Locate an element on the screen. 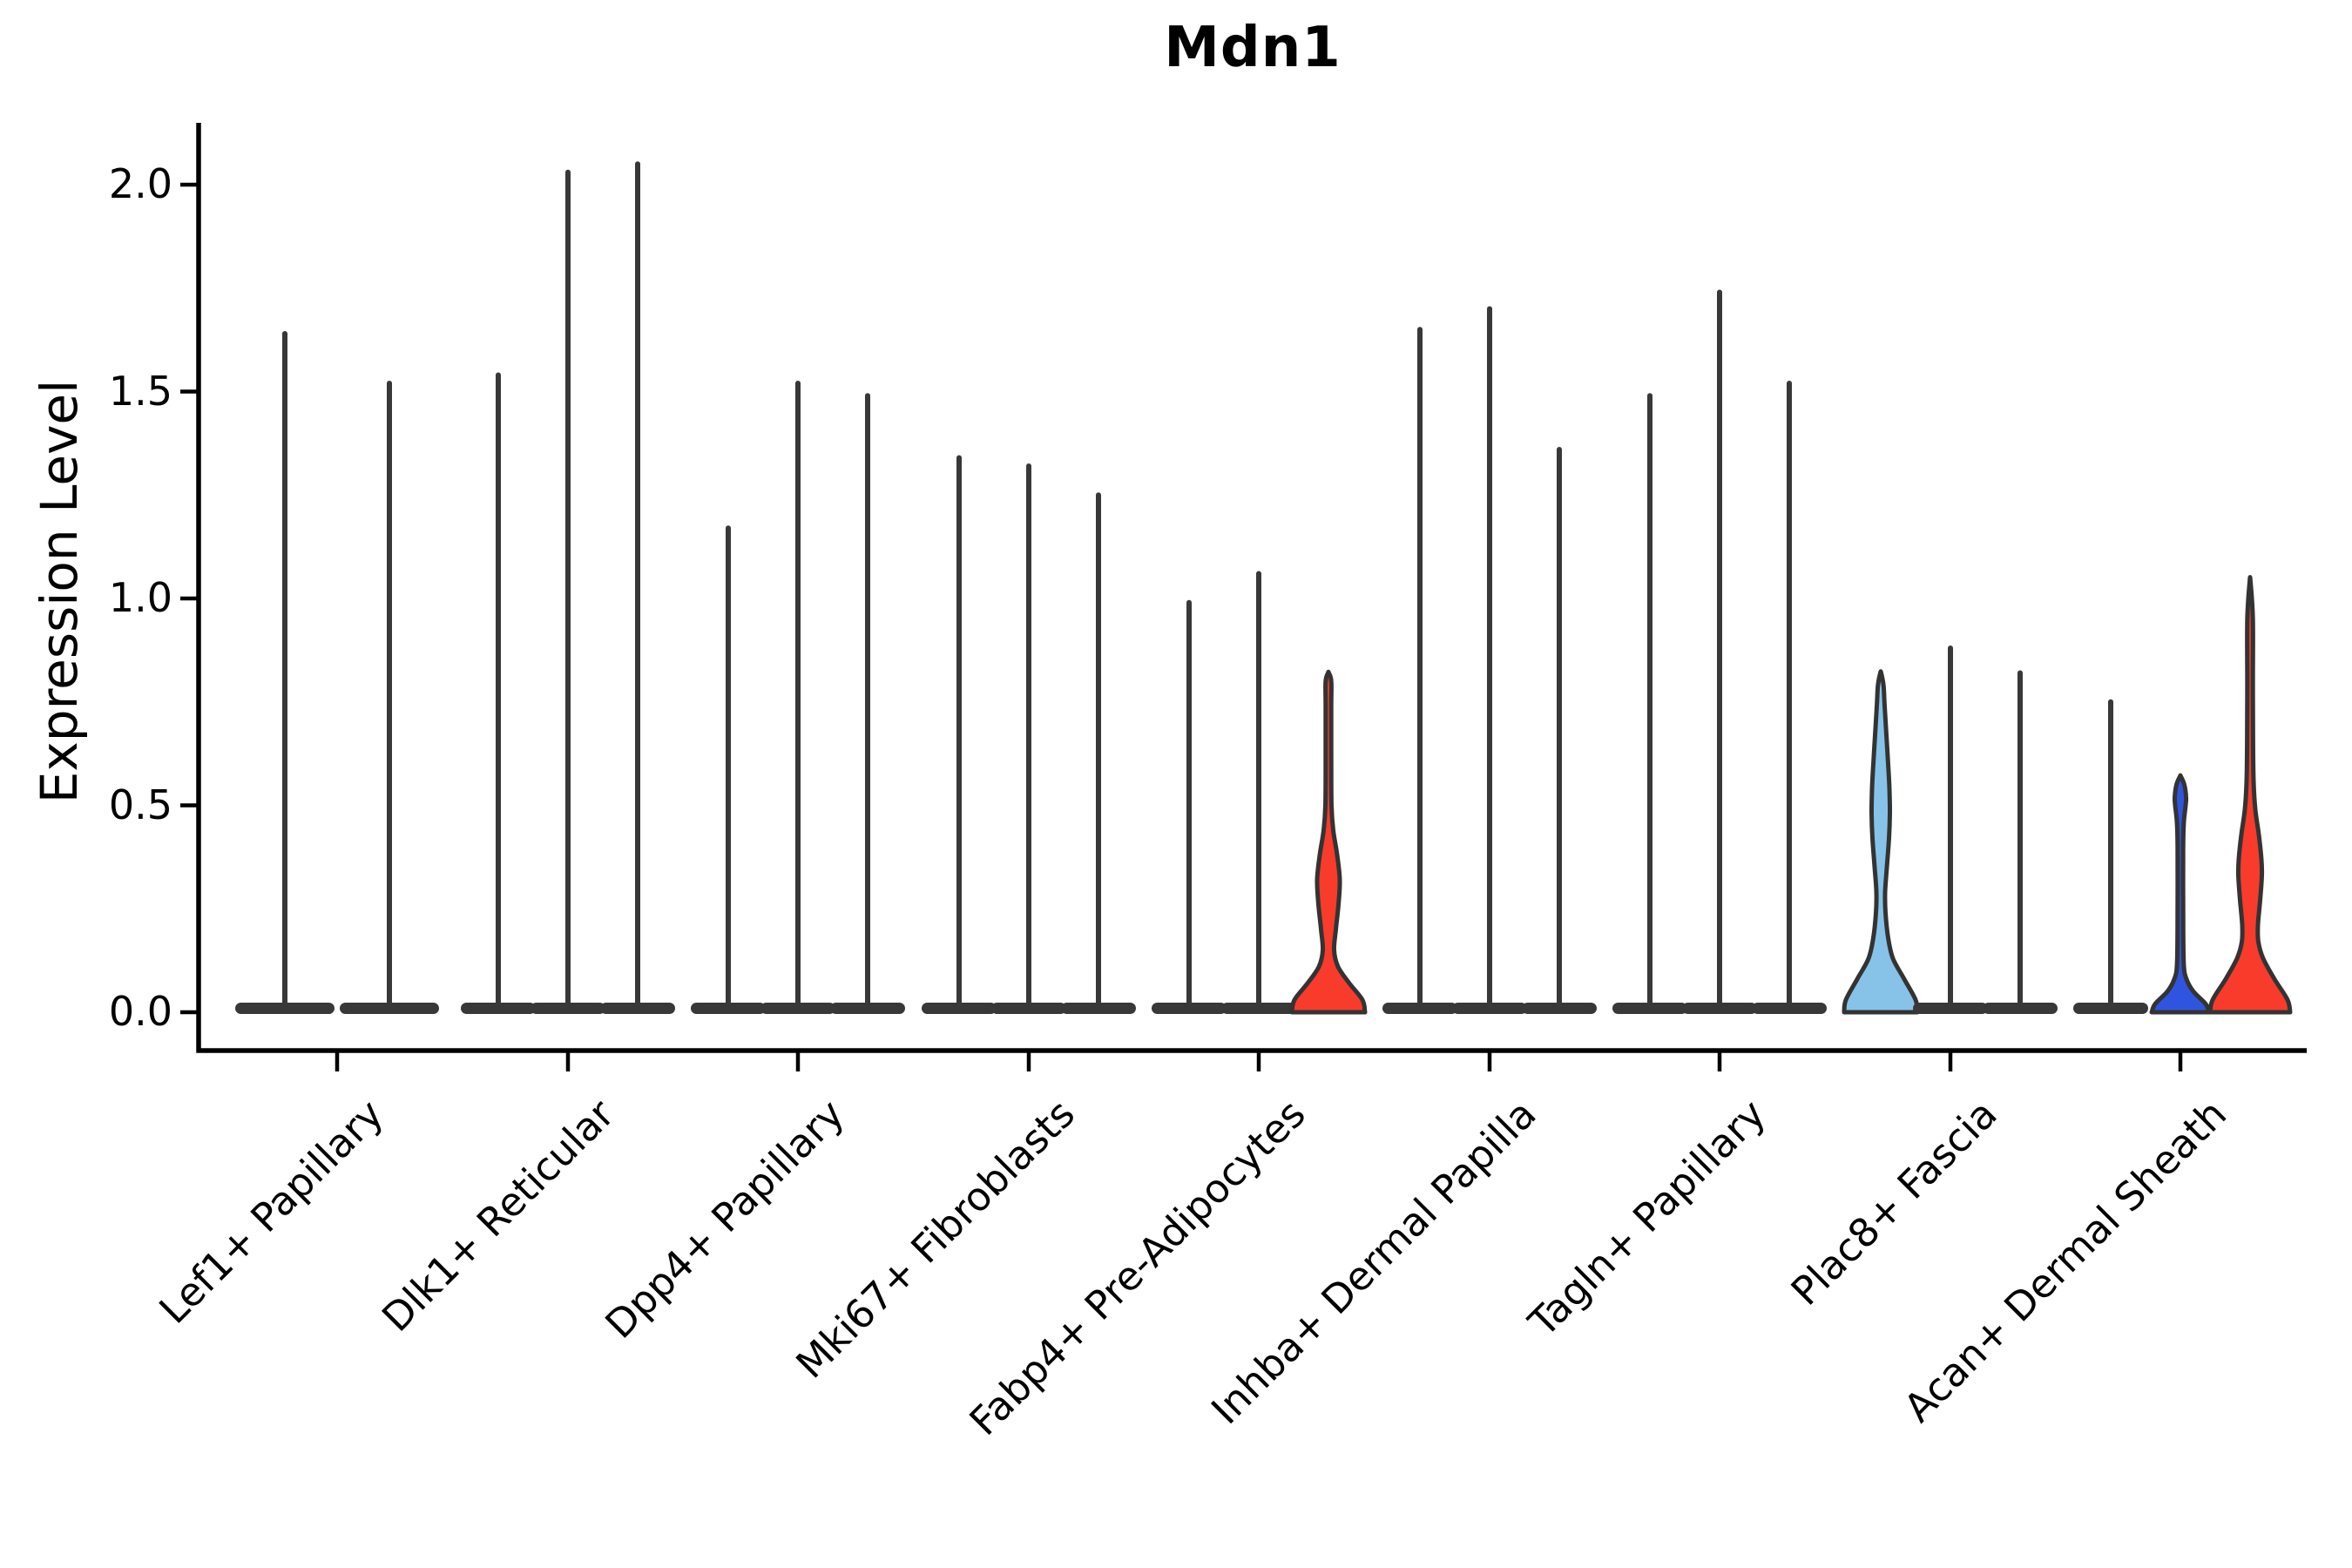 Image resolution: width=2352 pixels, height=1568 pixels. plot-title: Mdn1 is located at coordinates (1253, 48).